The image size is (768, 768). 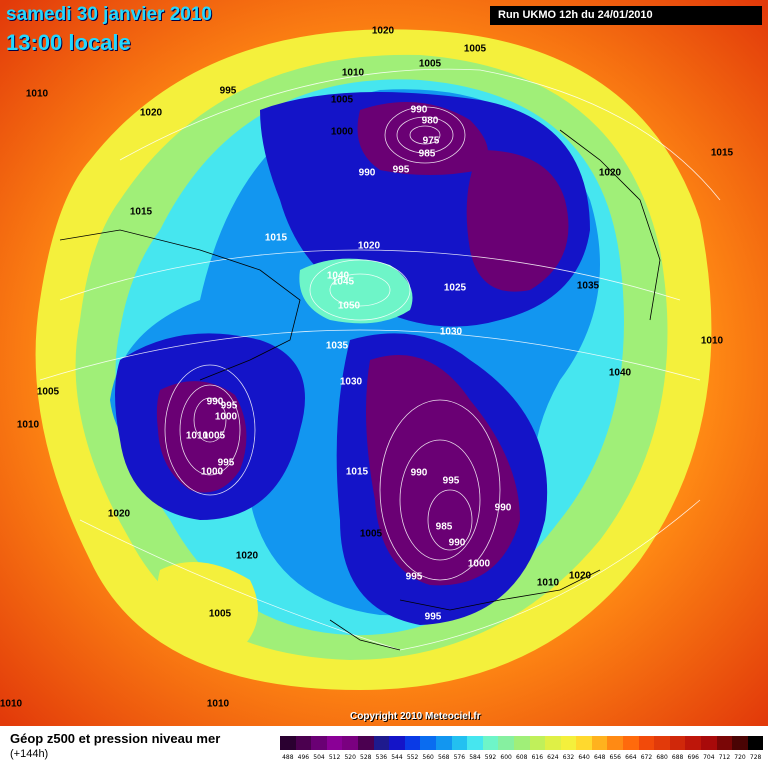 What do you see at coordinates (517, 221) in the screenshot?
I see `low-east` at bounding box center [517, 221].